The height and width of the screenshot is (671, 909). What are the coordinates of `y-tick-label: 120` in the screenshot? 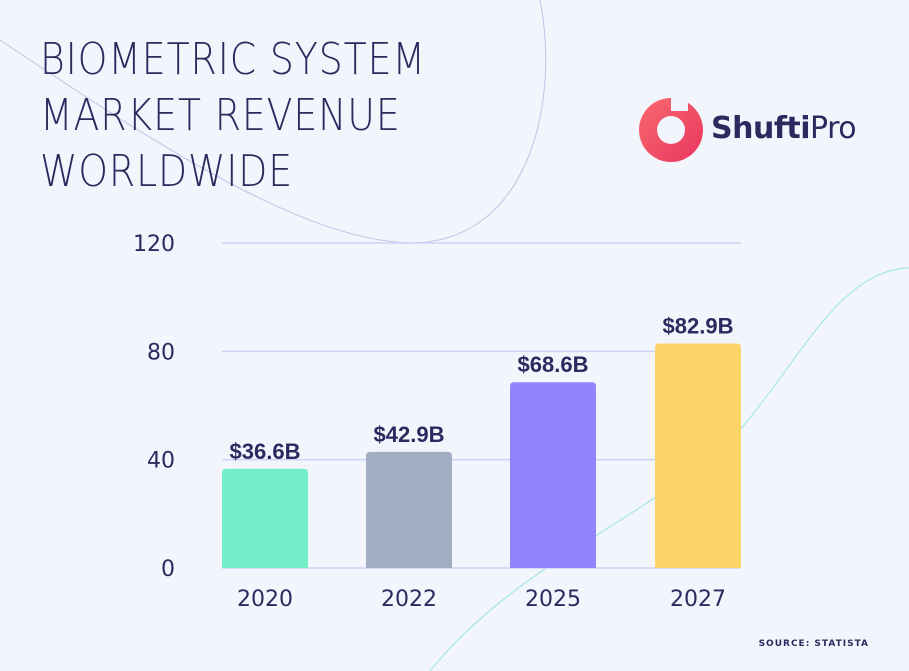 It's located at (154, 244).